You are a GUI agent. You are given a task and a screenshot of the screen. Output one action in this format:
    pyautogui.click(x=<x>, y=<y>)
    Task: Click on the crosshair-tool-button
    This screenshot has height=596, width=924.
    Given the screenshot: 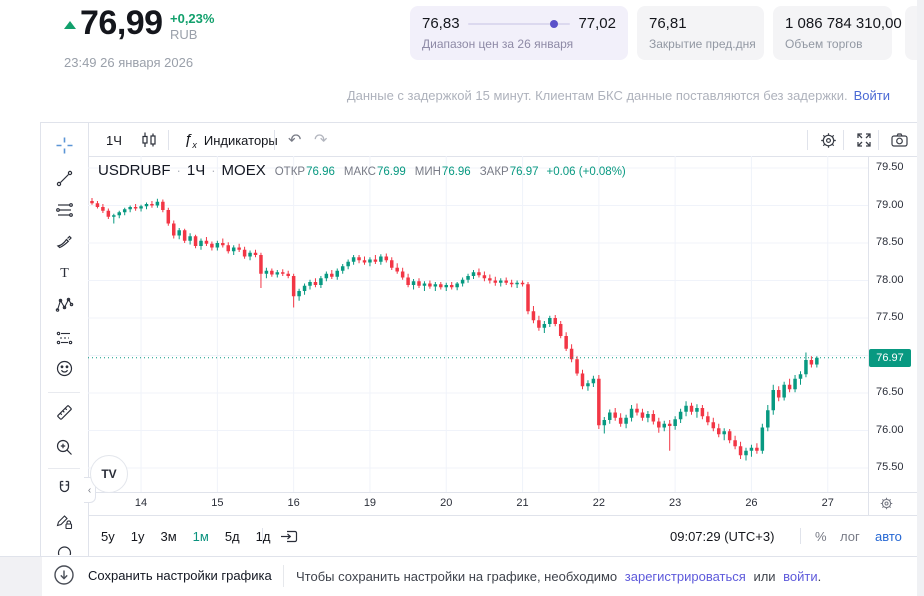 What is the action you would take?
    pyautogui.click(x=64, y=145)
    